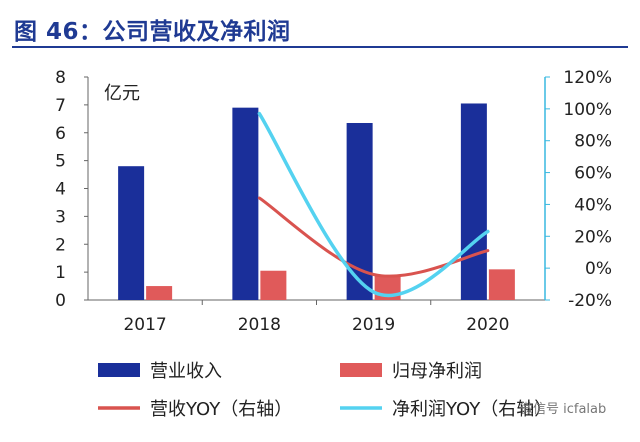  Describe the element at coordinates (320, 47) in the screenshot. I see `title-divider` at that location.